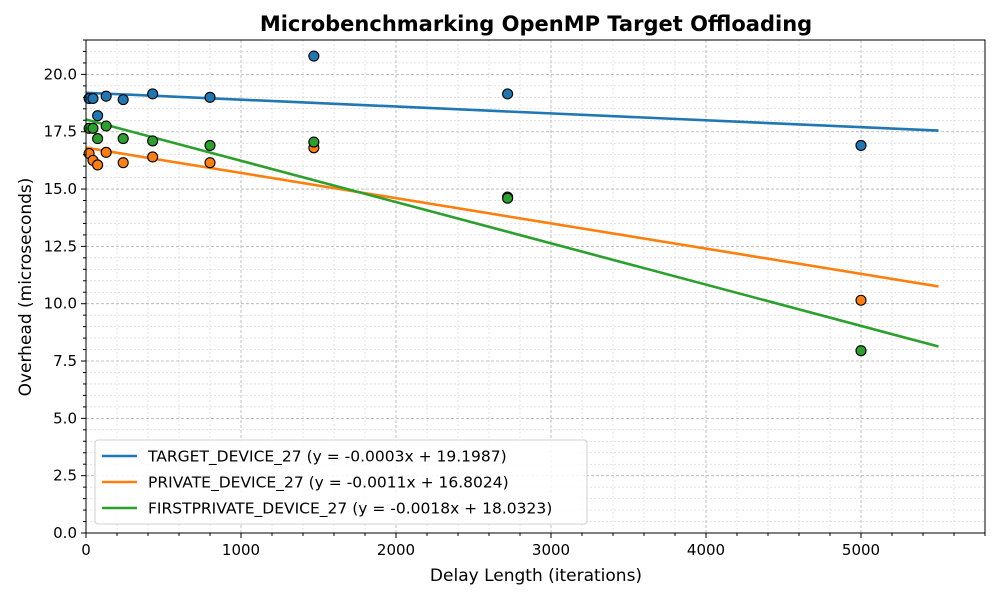 The image size is (1000, 604). I want to click on y-tick-label: 20.0, so click(60, 74).